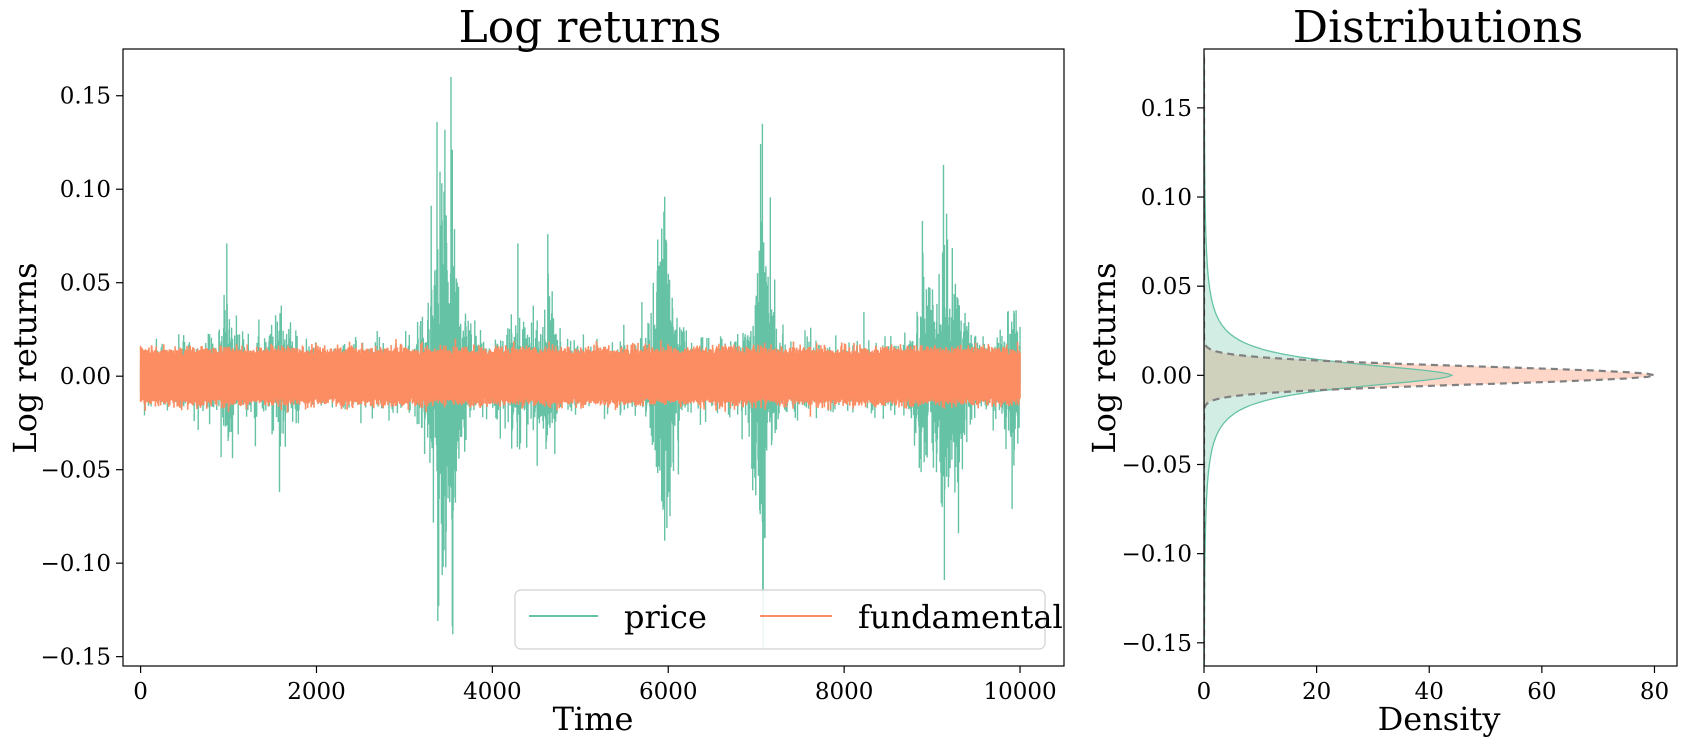  Describe the element at coordinates (85, 284) in the screenshot. I see `left-y-tick-label: 0.05` at that location.